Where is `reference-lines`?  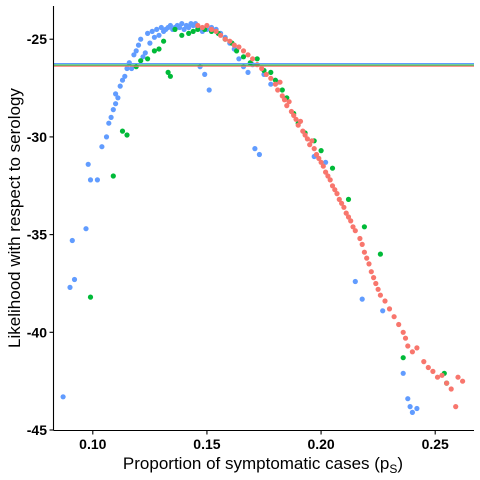
reference-lines is located at coordinates (264, 65).